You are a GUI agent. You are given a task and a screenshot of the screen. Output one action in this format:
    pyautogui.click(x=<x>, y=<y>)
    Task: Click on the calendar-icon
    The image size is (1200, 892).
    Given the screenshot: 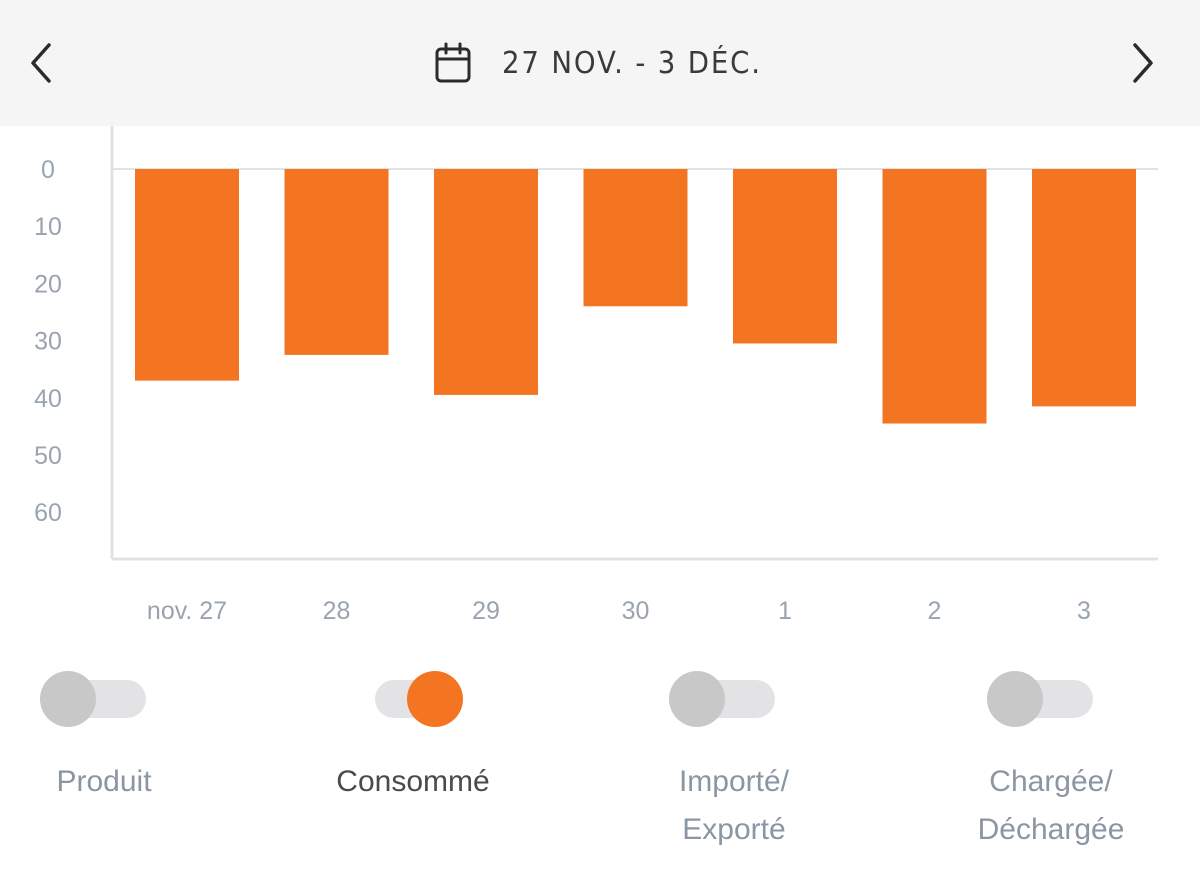 What is the action you would take?
    pyautogui.click(x=453, y=62)
    